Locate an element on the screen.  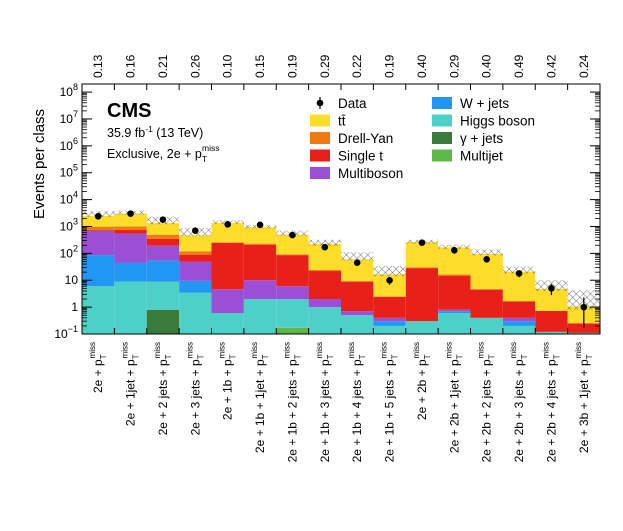
bar-tt--3 is located at coordinates (195, 243).